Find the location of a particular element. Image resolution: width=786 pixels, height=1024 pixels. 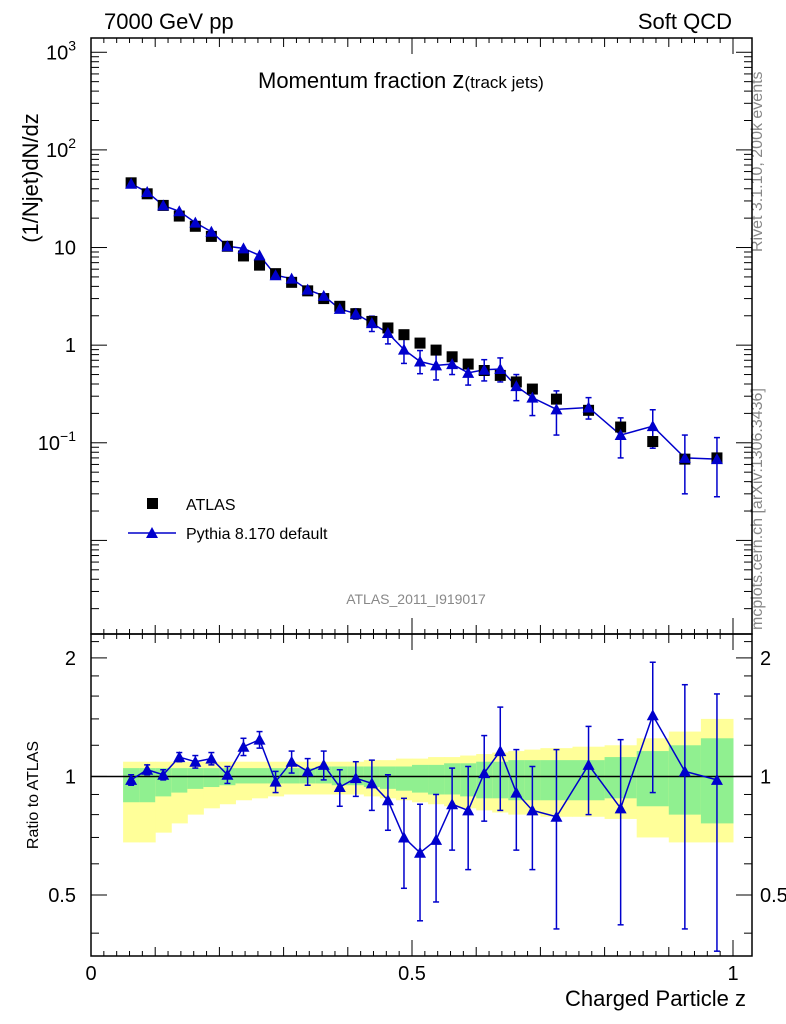

ratio-y-tick-label-left: 0.5 is located at coordinates (62, 896).